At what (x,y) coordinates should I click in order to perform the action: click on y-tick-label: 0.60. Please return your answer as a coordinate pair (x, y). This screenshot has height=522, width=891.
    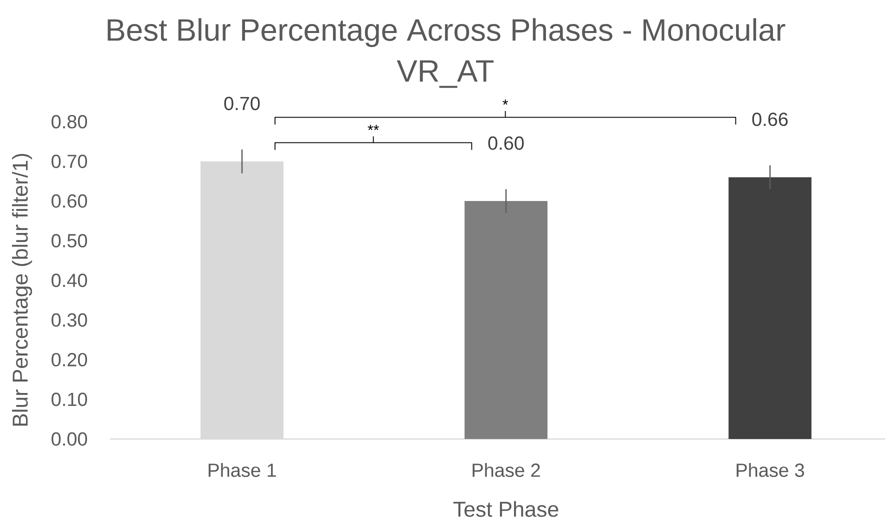
    Looking at the image, I should click on (70, 201).